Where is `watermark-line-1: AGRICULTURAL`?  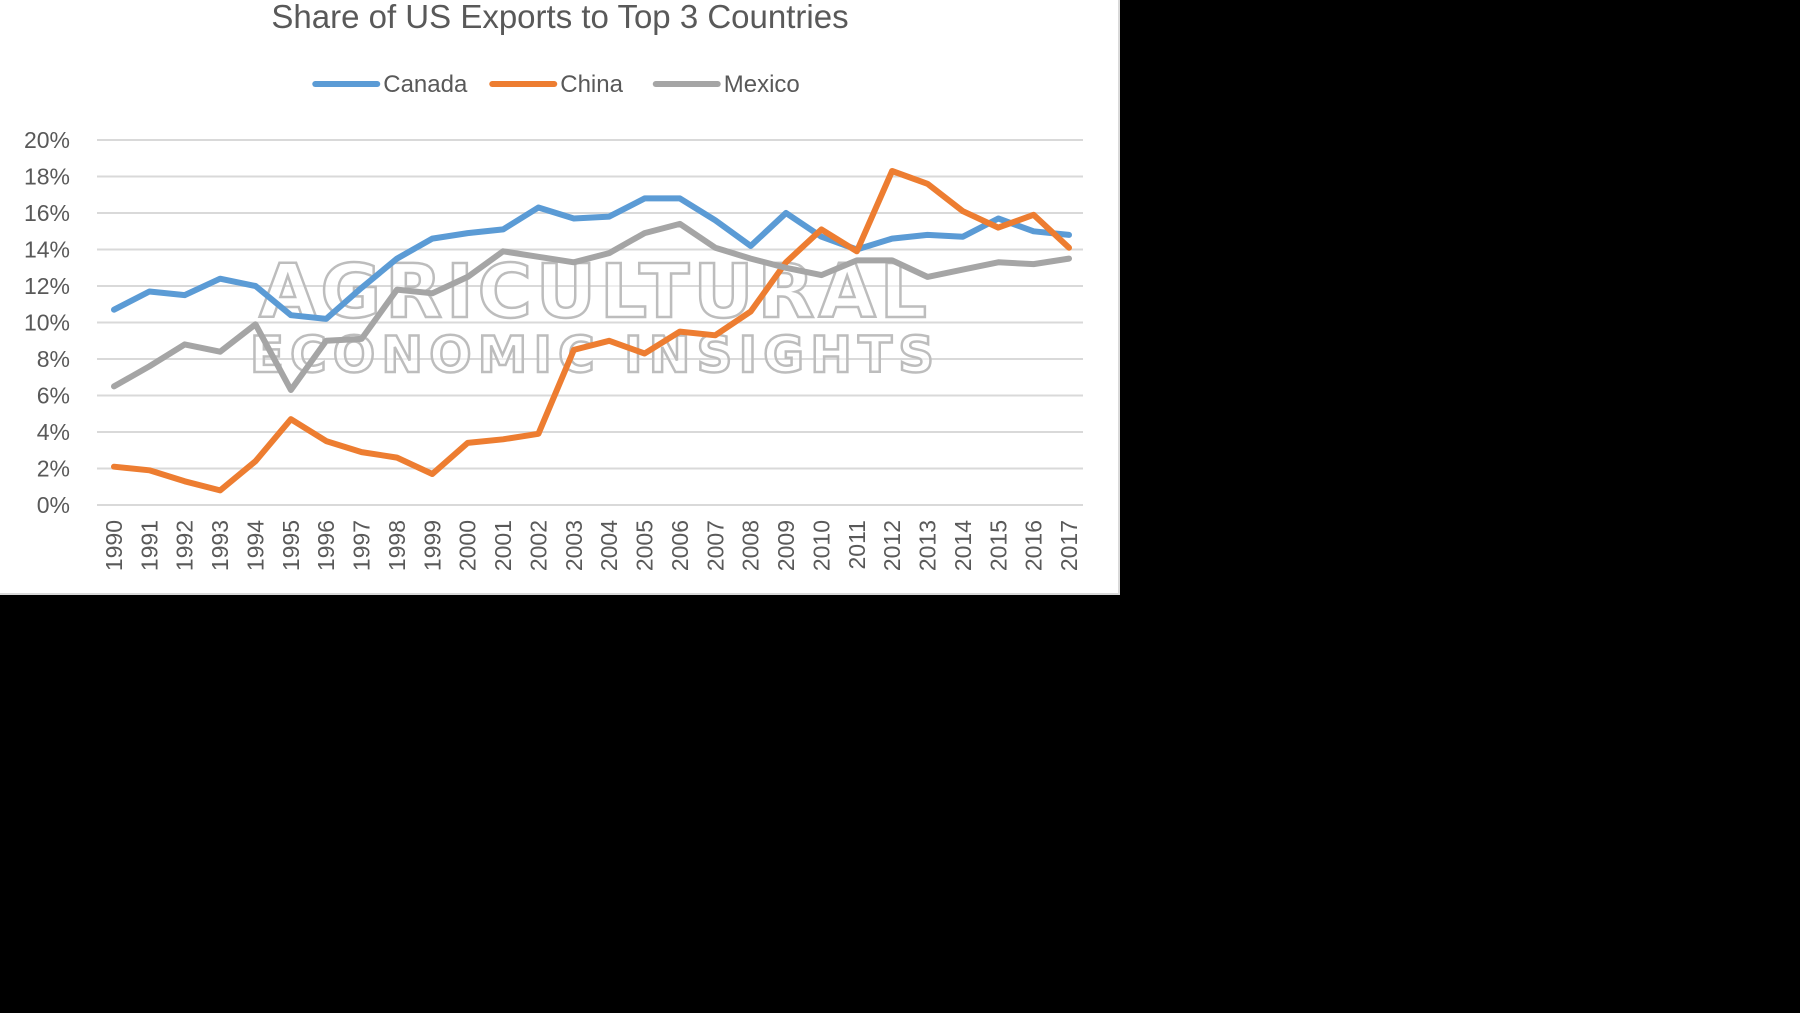
watermark-line-1: AGRICULTURAL is located at coordinates (595, 292).